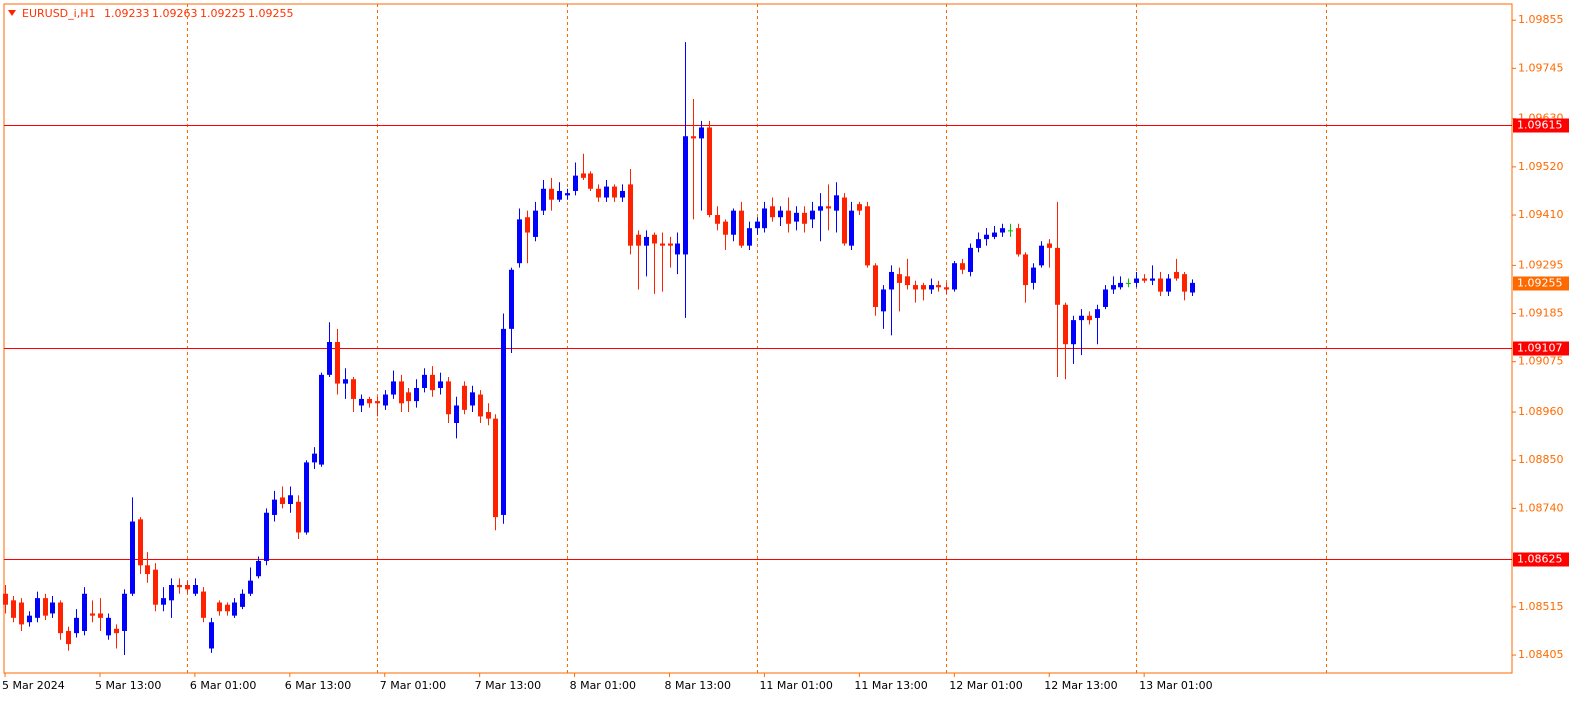  What do you see at coordinates (1541, 214) in the screenshot?
I see `y-tick-label: 1.09410` at bounding box center [1541, 214].